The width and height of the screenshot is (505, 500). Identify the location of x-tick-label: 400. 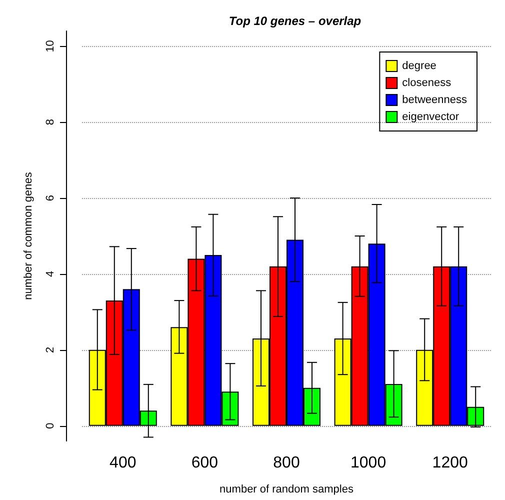
(123, 463).